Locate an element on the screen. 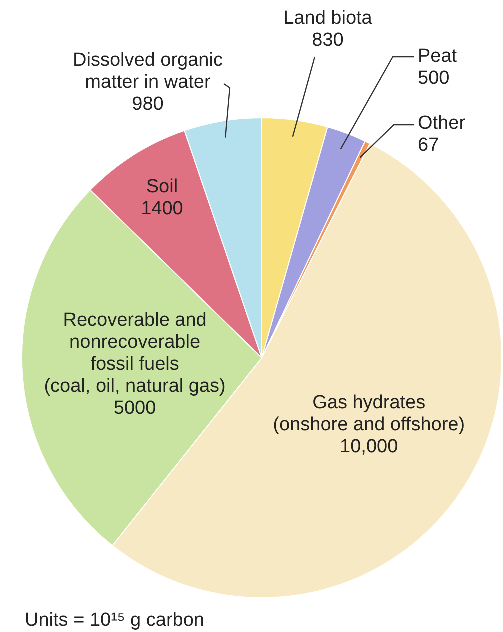  data-label: 500 is located at coordinates (434, 78).